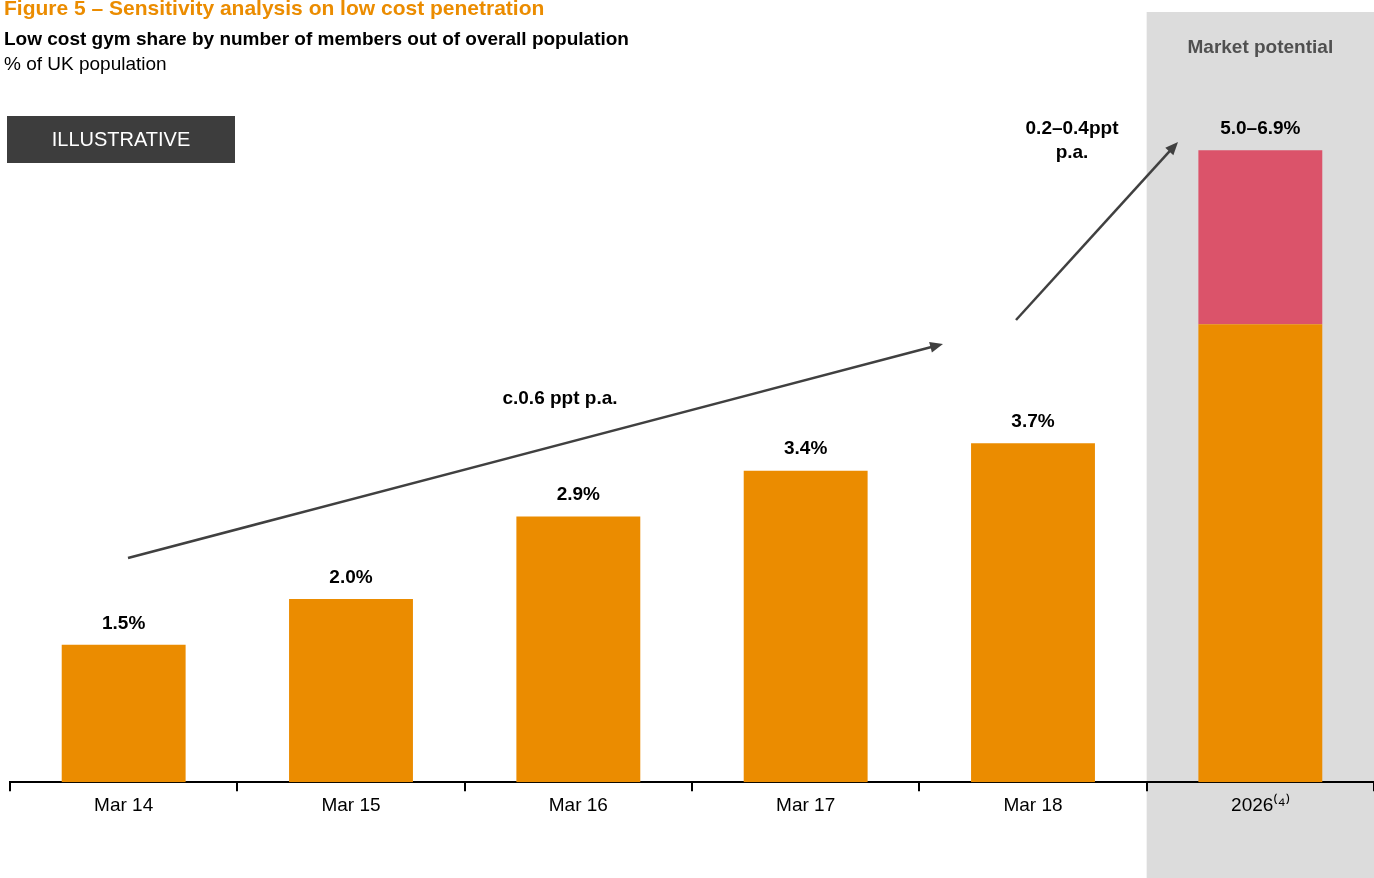 This screenshot has height=878, width=1374. Describe the element at coordinates (124, 622) in the screenshot. I see `data-label: 1.5%` at that location.